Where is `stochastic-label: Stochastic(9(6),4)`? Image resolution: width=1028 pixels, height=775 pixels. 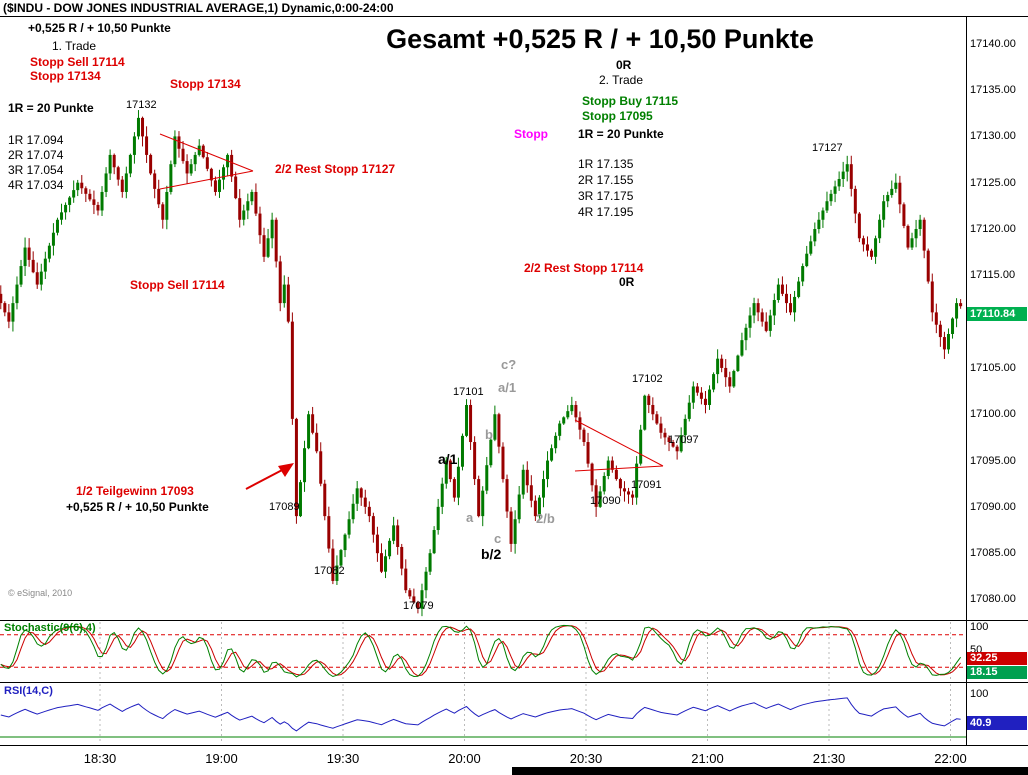
stochastic-label: Stochastic(9(6),4) is located at coordinates (50, 628).